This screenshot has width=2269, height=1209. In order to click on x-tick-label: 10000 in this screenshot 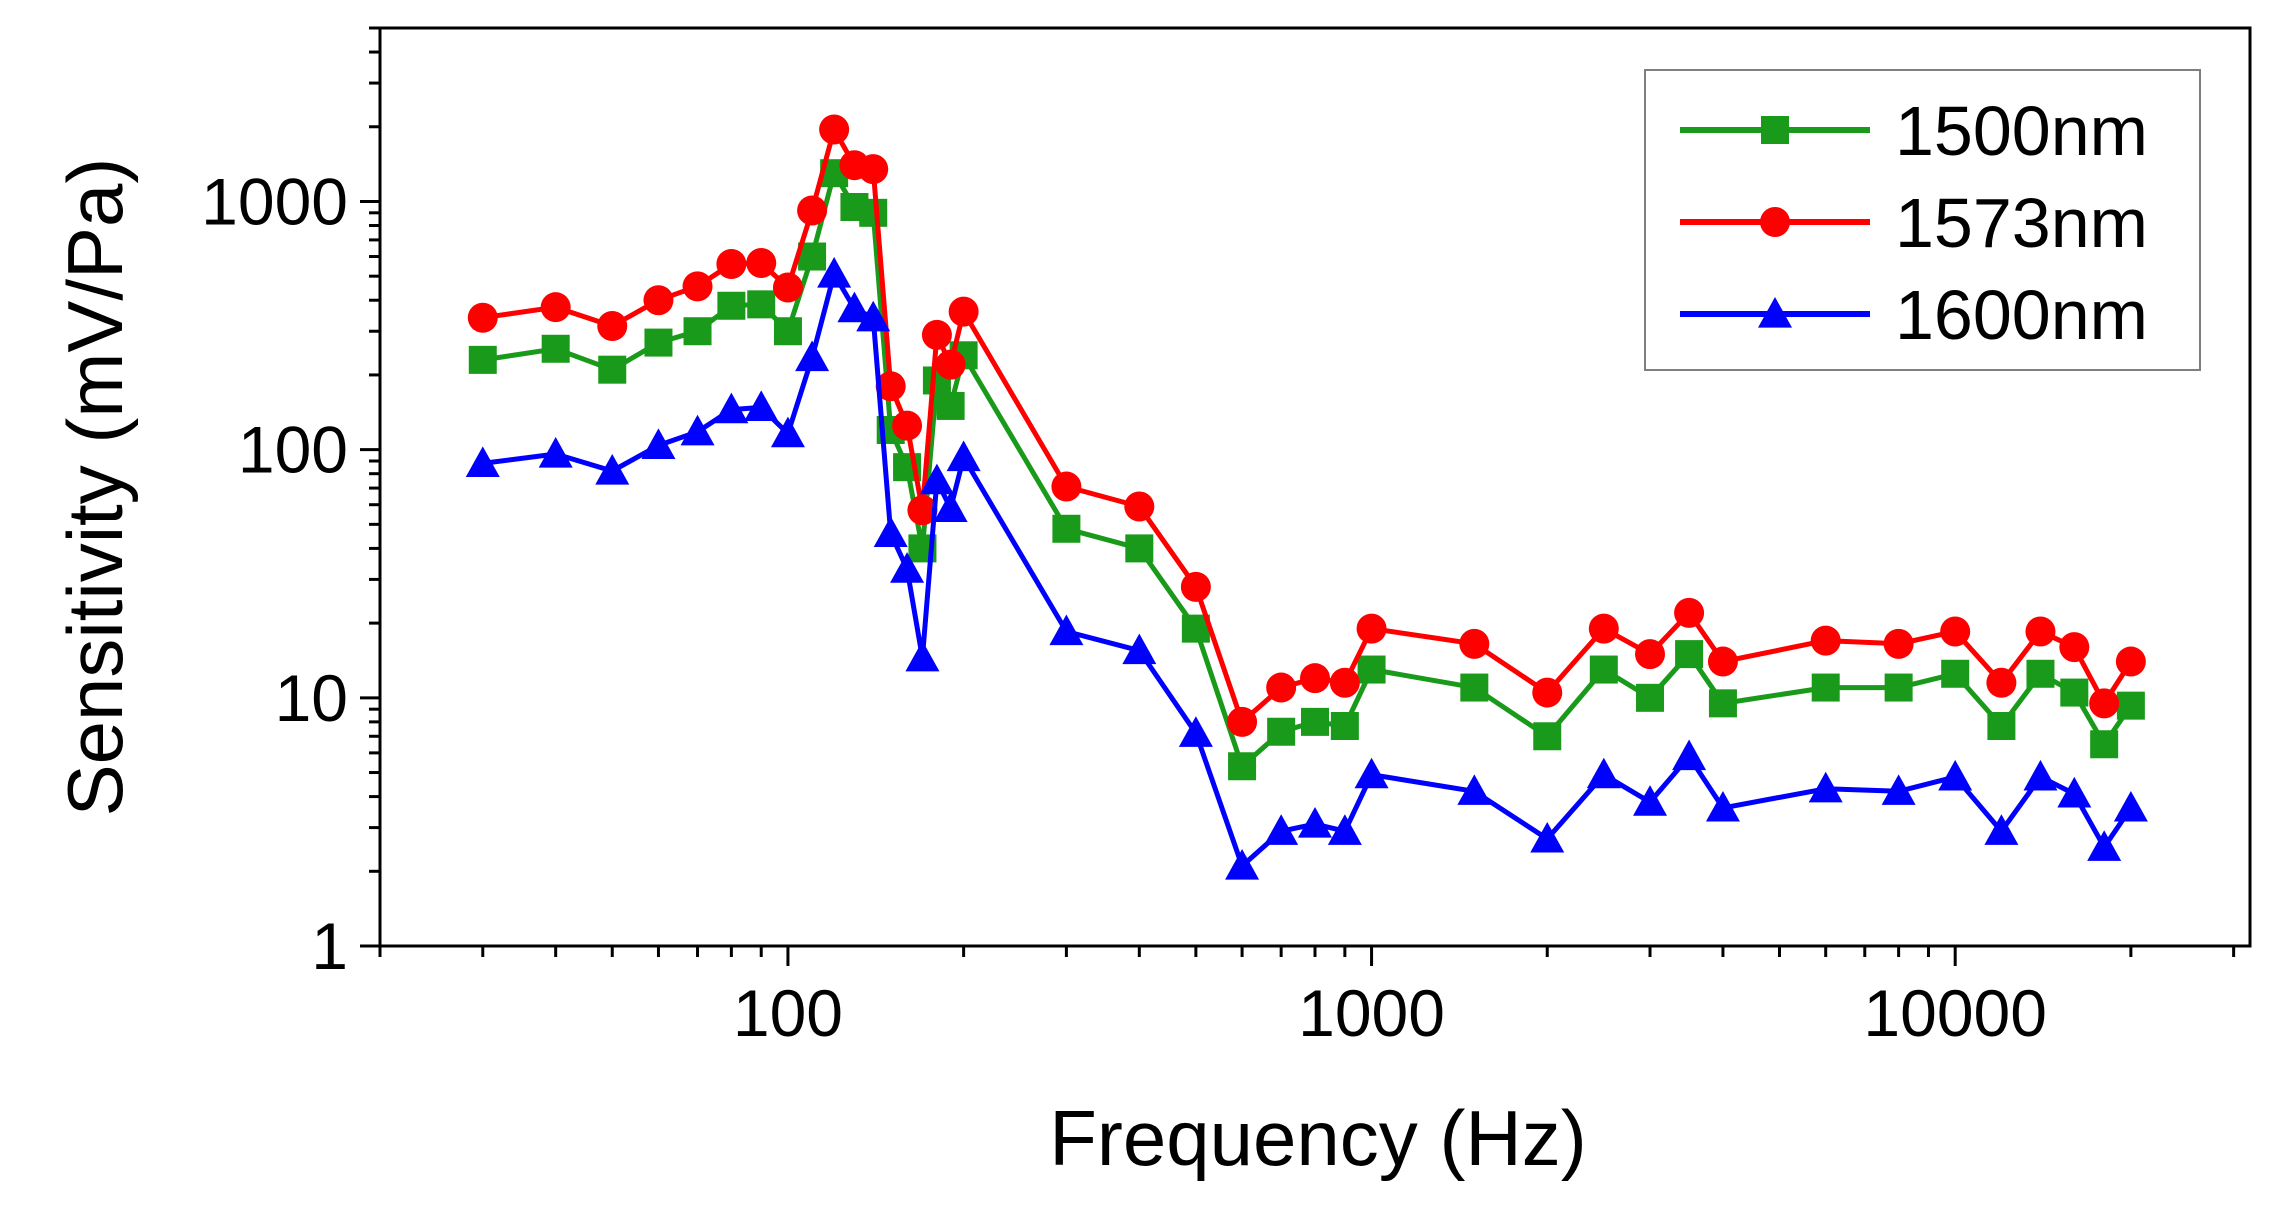, I will do `click(1955, 1013)`.